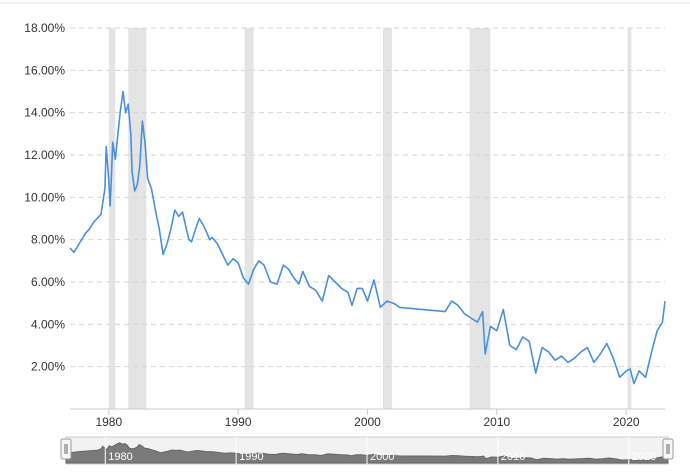  What do you see at coordinates (382, 457) in the screenshot?
I see `navigator-tick-label: 2000` at bounding box center [382, 457].